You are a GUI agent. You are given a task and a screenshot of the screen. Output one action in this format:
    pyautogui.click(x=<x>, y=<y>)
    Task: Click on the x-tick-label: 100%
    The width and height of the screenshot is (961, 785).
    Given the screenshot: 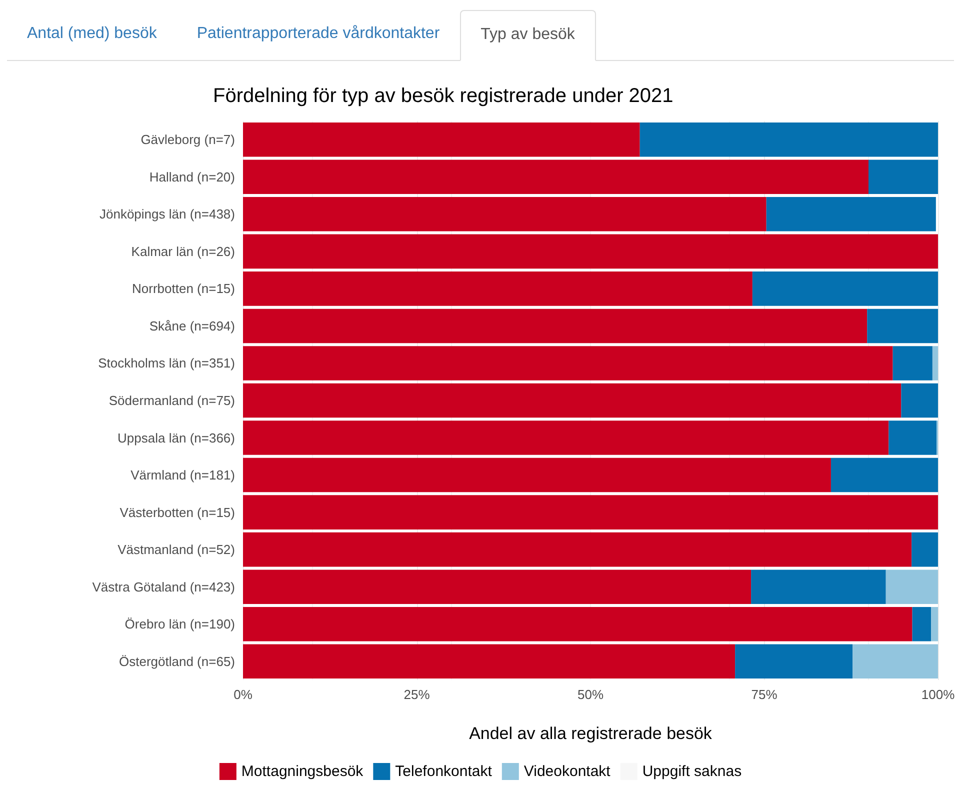 What is the action you would take?
    pyautogui.click(x=938, y=694)
    